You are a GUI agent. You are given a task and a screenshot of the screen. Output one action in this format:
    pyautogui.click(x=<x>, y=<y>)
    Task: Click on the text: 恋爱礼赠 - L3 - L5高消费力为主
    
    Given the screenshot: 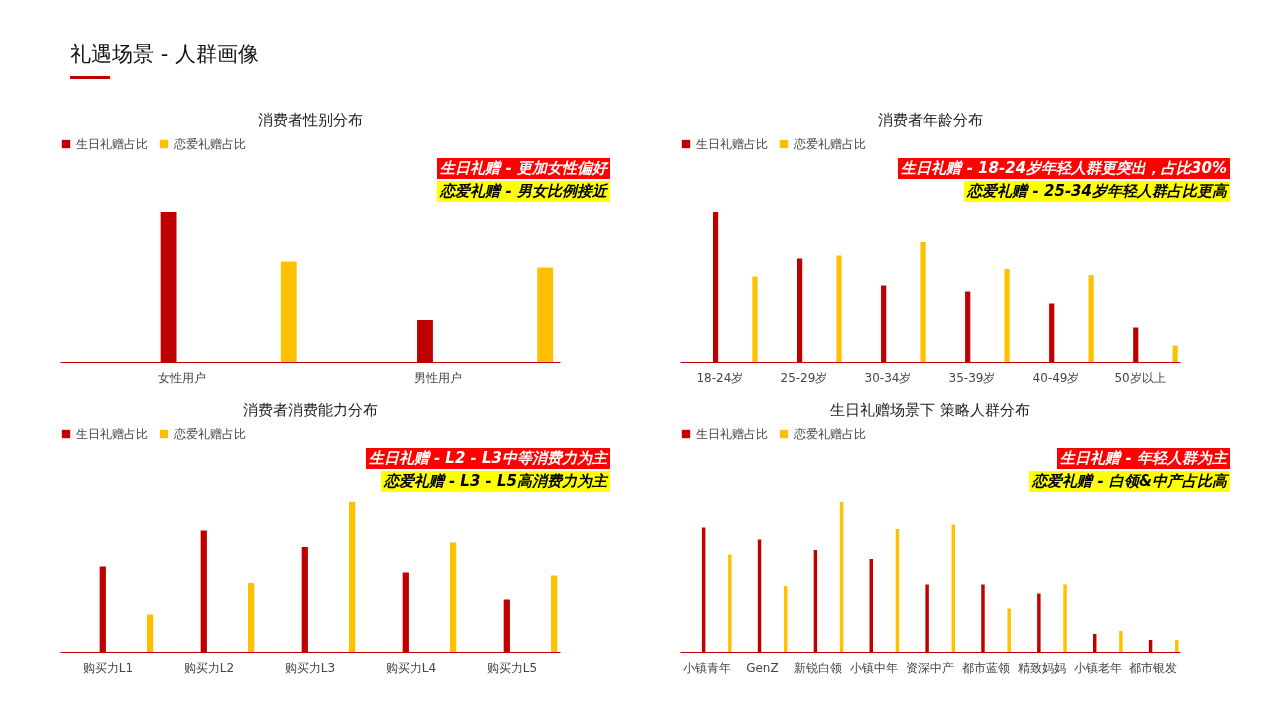 What is the action you would take?
    pyautogui.click(x=495, y=481)
    